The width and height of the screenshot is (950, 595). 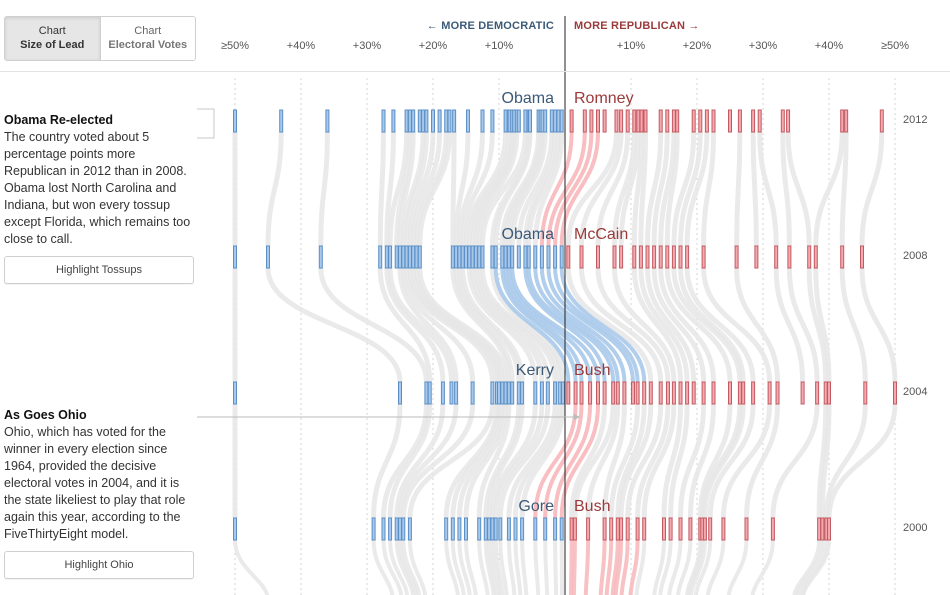 What do you see at coordinates (52, 45) in the screenshot?
I see `size-of-lead-label: Size of Lead` at bounding box center [52, 45].